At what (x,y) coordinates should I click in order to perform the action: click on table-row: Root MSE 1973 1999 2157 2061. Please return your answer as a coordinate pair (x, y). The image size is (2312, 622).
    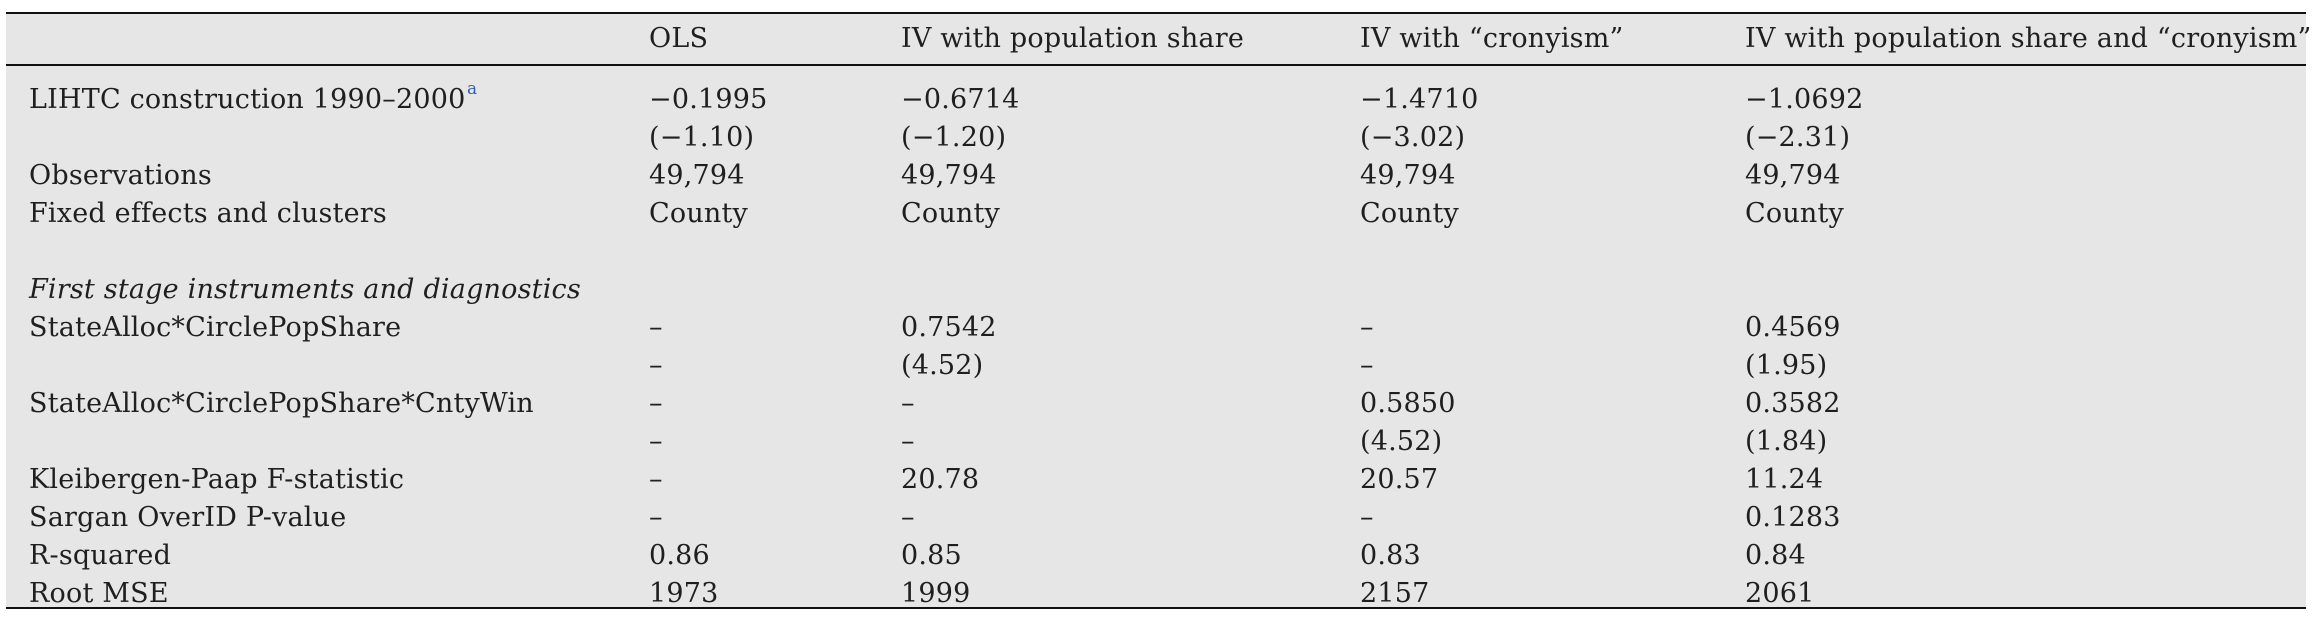
    Looking at the image, I should click on (1156, 594).